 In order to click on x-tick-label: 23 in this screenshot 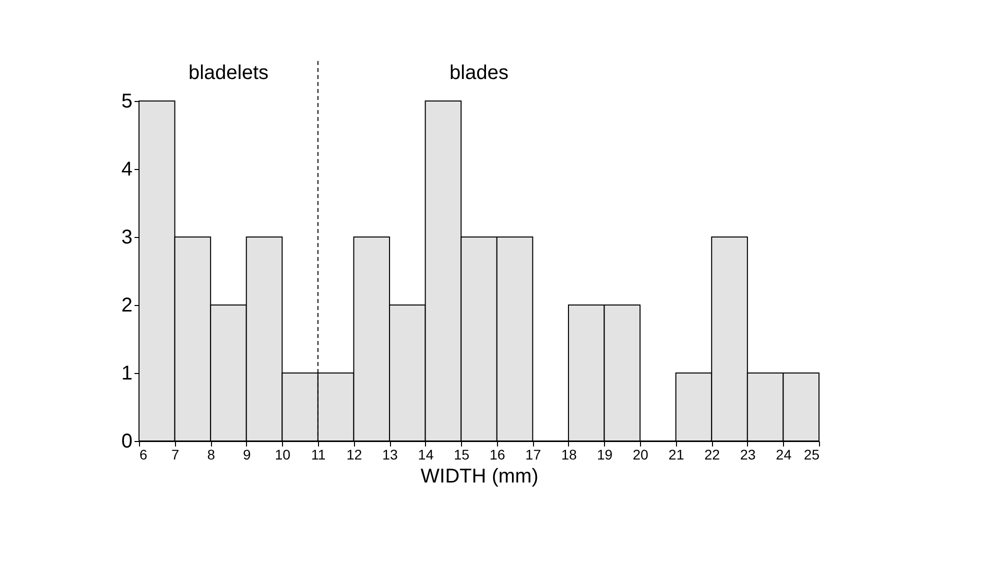, I will do `click(748, 454)`.